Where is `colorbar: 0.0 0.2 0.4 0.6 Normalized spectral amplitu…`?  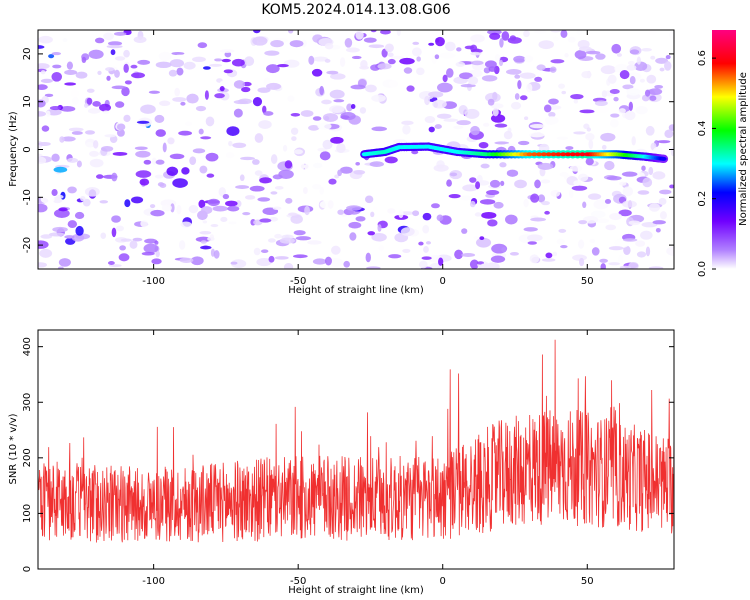
colorbar: 0.0 0.2 0.4 0.6 Normalized spectral amplitu… is located at coordinates (723, 153).